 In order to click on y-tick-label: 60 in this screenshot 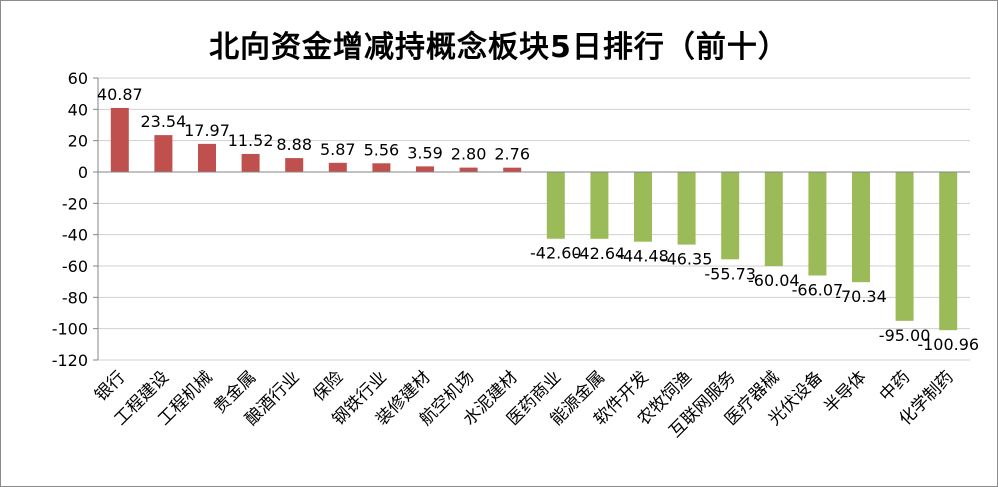, I will do `click(78, 78)`.